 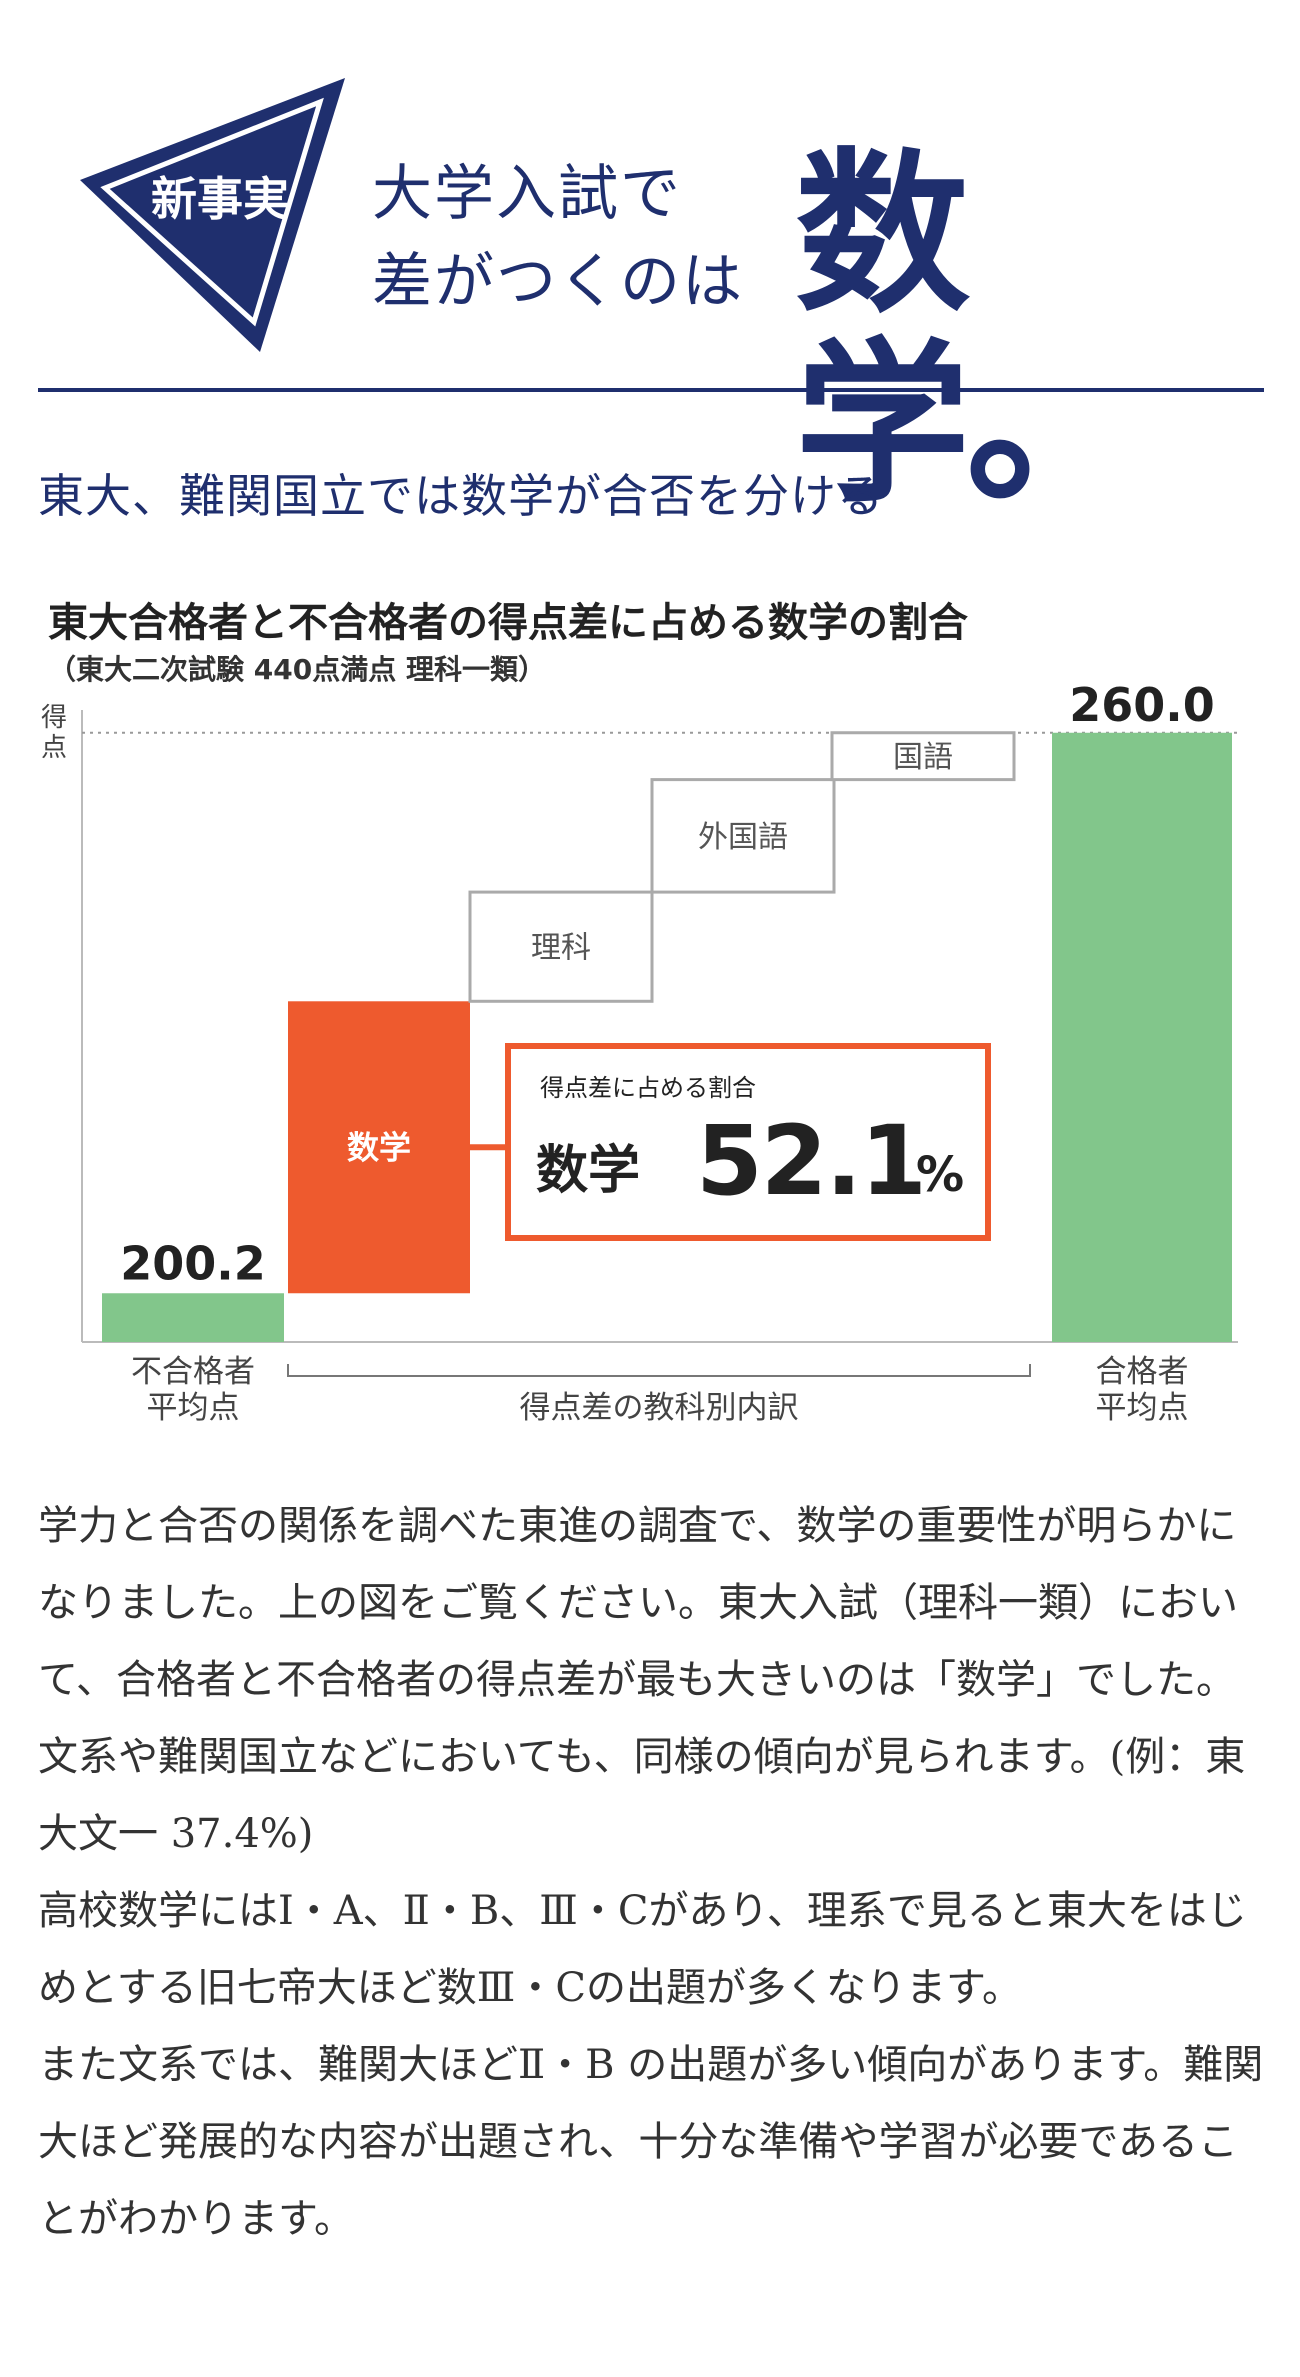 I want to click on callout-box, so click(x=748, y=1142).